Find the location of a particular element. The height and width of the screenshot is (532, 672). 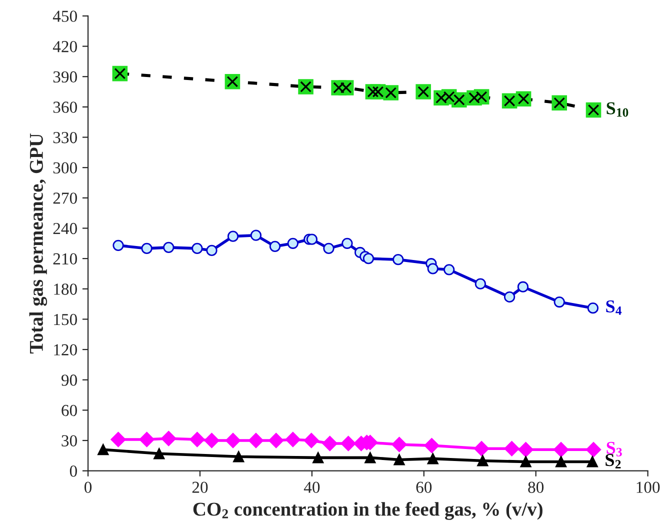

y-tick-label: 150 is located at coordinates (65, 320).